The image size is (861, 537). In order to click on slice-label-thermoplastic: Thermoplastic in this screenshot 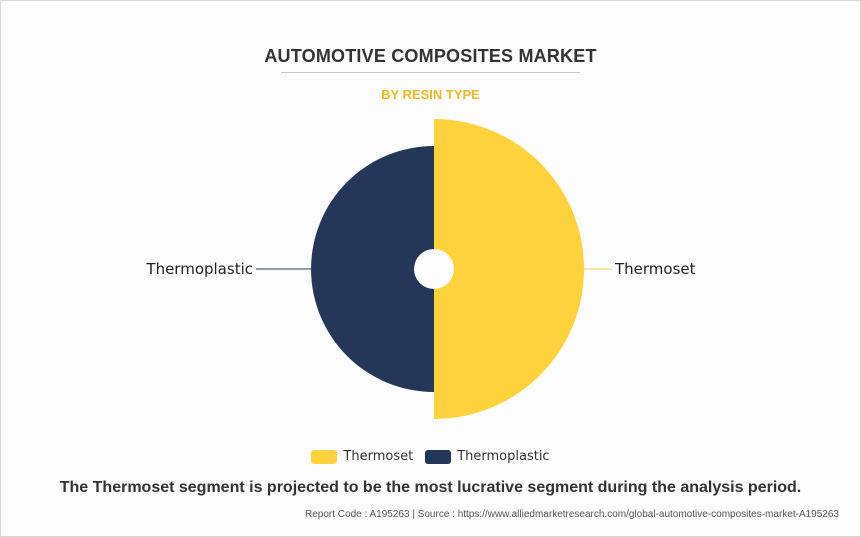, I will do `click(199, 269)`.